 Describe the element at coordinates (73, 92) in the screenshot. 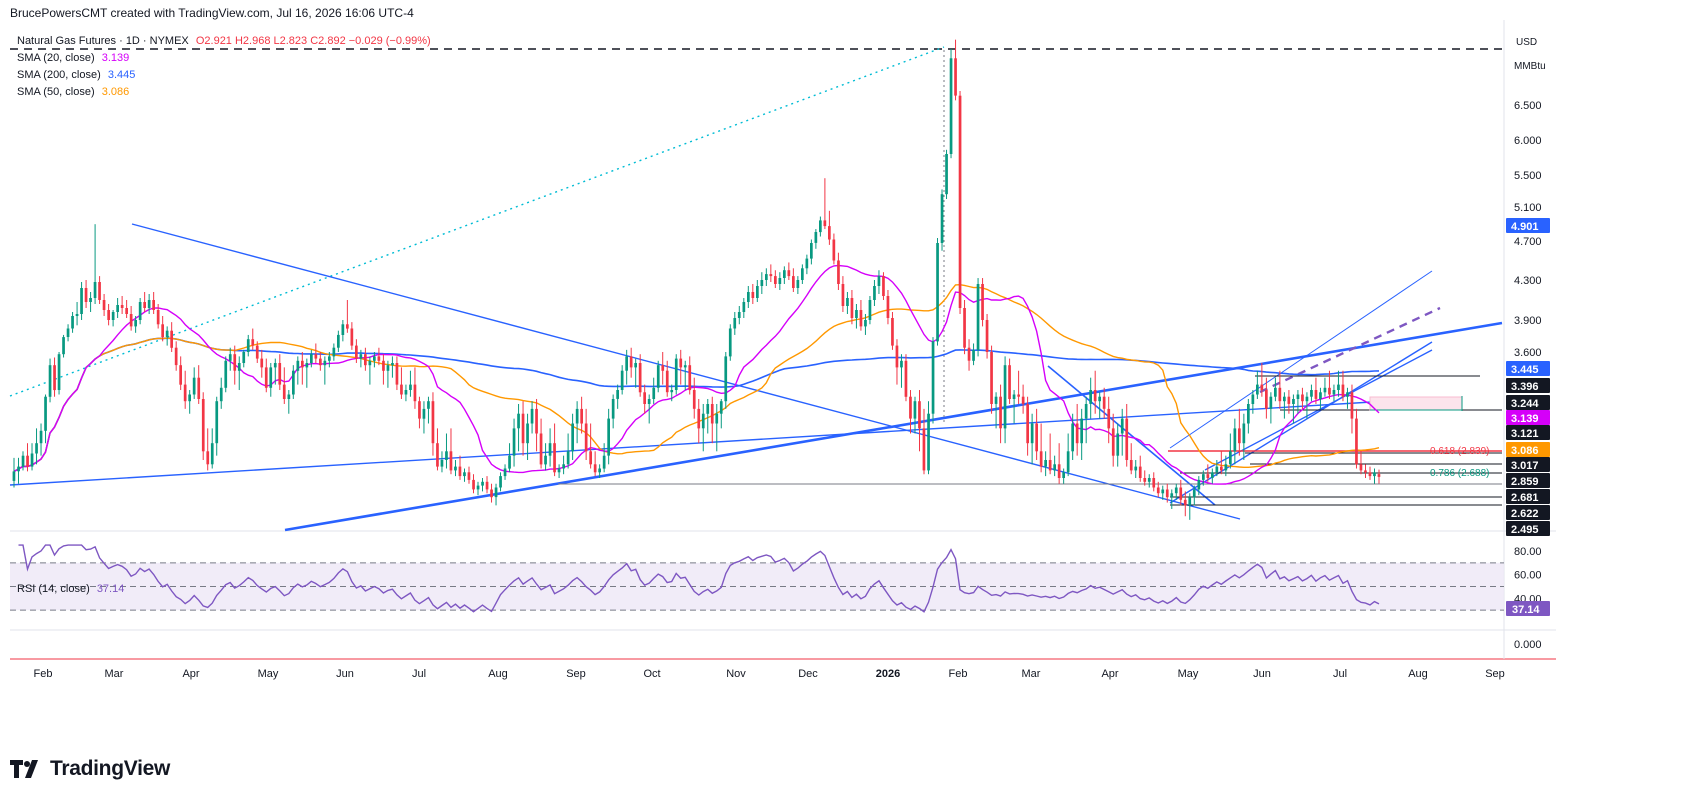

I see `sma50-legend: SMA (50, close) 3.086` at that location.